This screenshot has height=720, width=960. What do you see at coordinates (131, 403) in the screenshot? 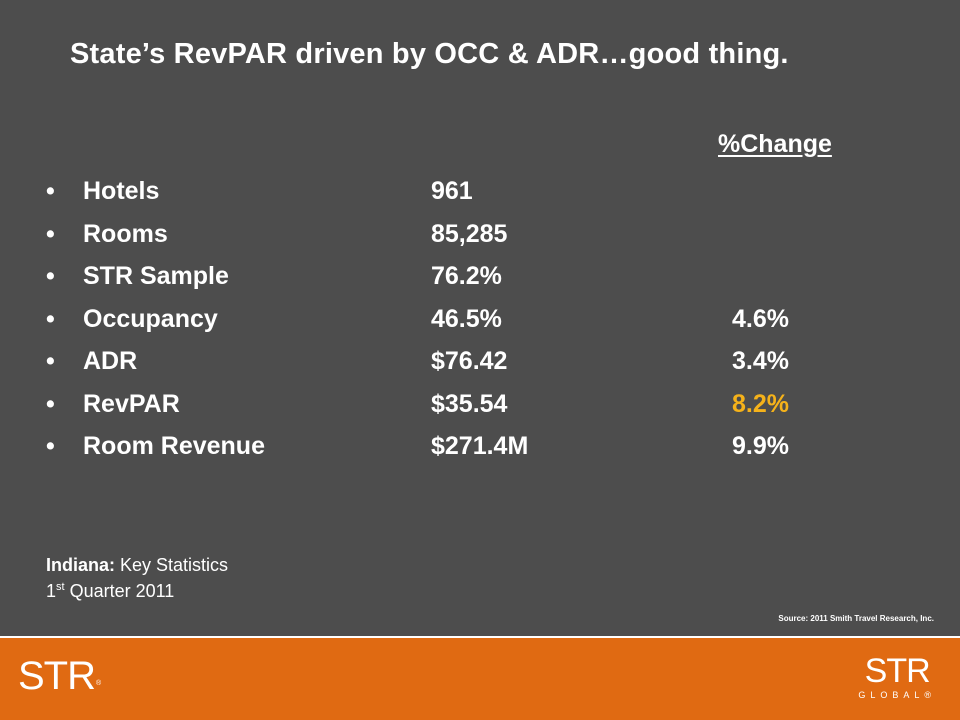
I see `stat-label: RevPAR` at bounding box center [131, 403].